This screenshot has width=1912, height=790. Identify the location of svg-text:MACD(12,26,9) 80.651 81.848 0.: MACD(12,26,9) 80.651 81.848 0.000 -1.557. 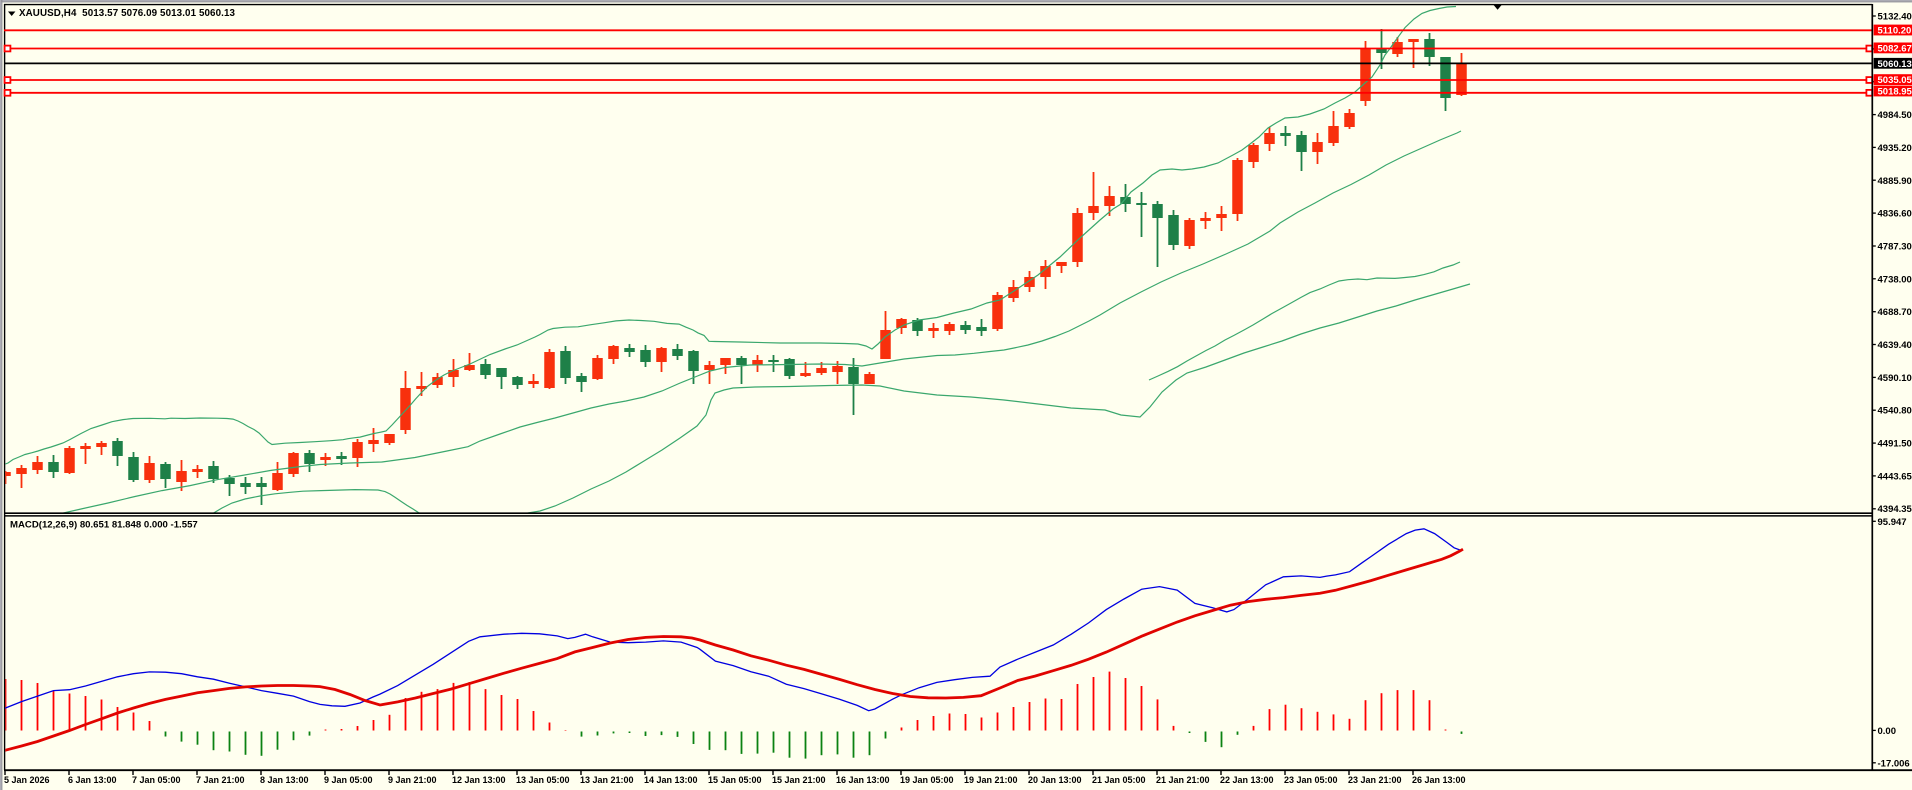
(104, 525).